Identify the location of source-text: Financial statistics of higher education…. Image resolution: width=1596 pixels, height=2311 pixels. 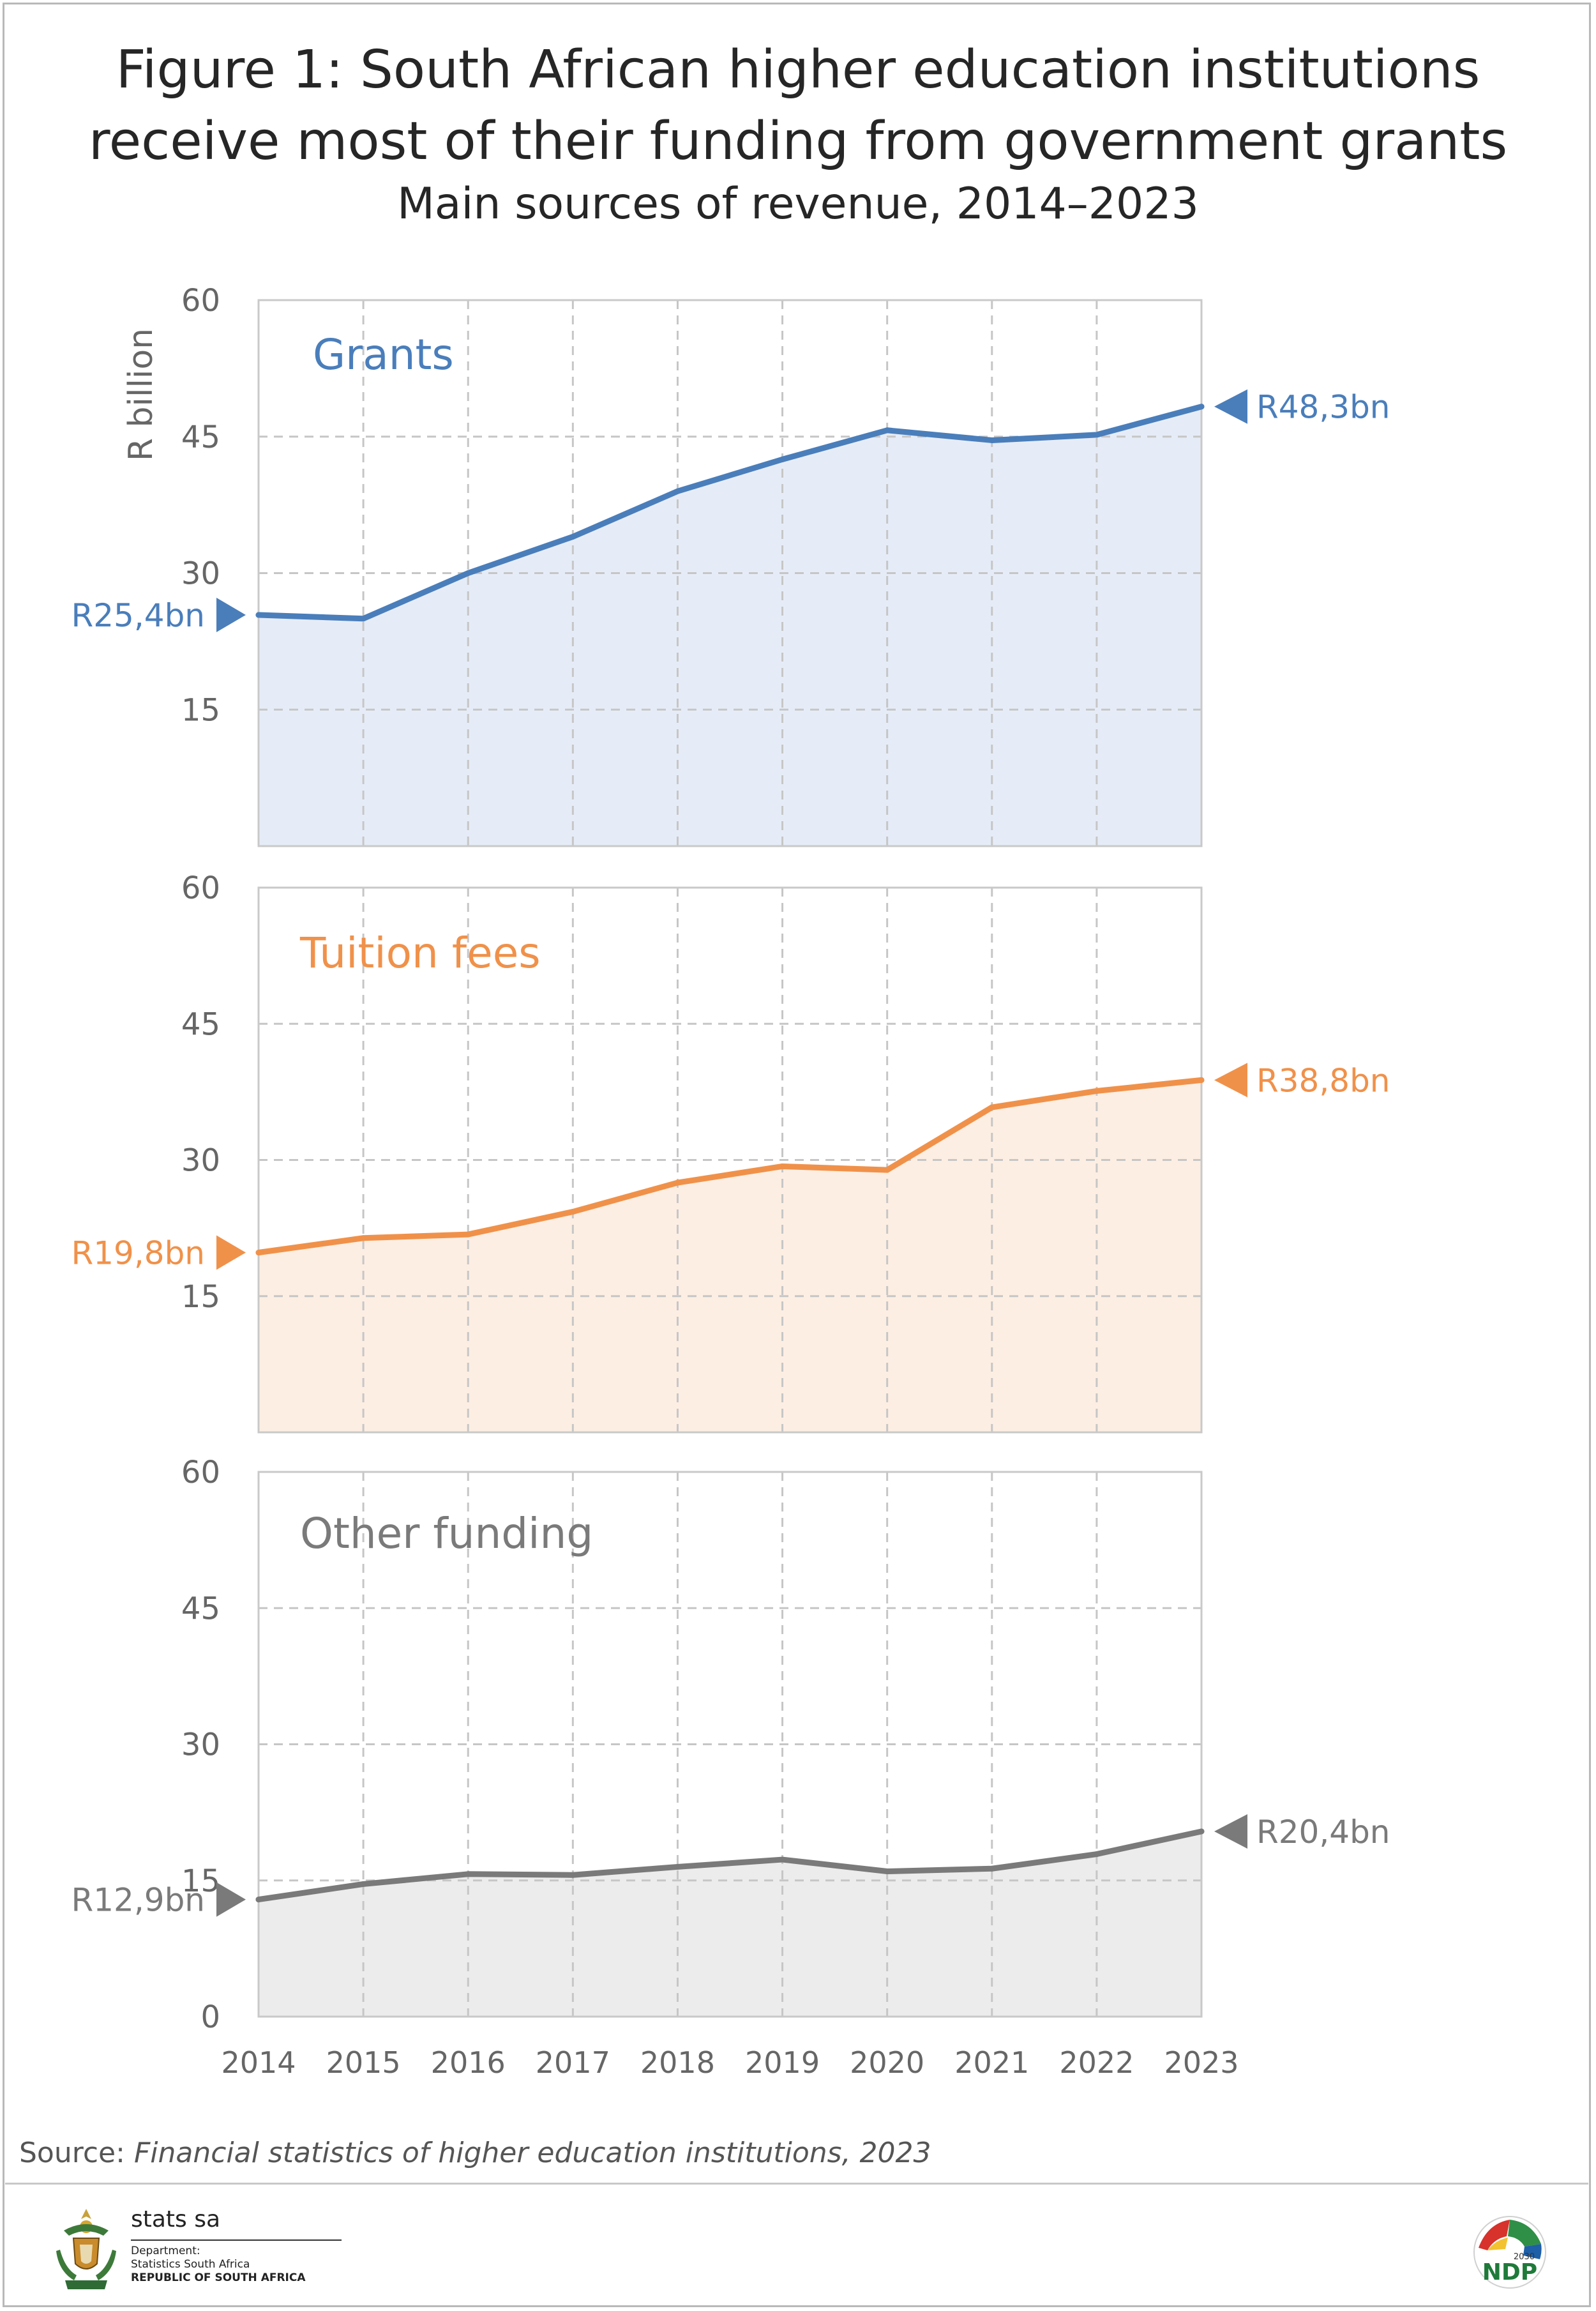
(532, 2153).